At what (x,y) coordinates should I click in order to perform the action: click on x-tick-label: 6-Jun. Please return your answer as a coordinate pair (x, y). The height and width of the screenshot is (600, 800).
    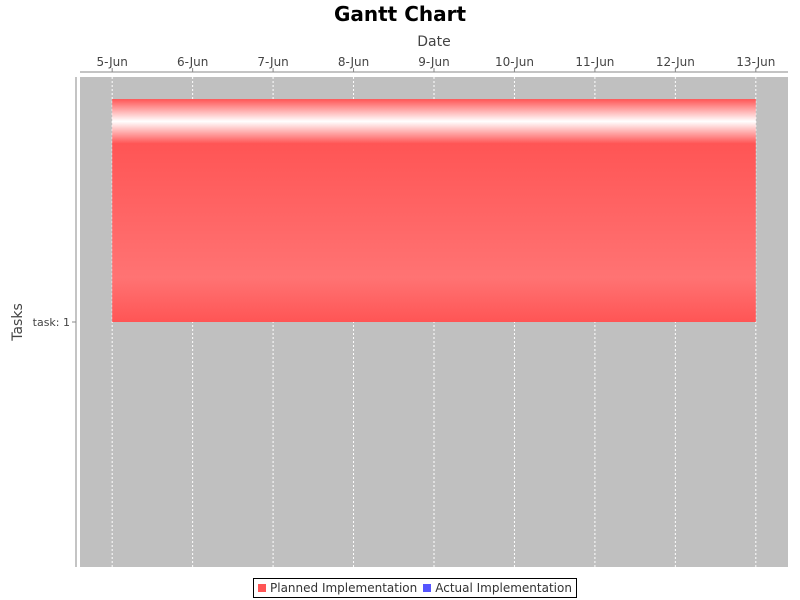
    Looking at the image, I should click on (192, 62).